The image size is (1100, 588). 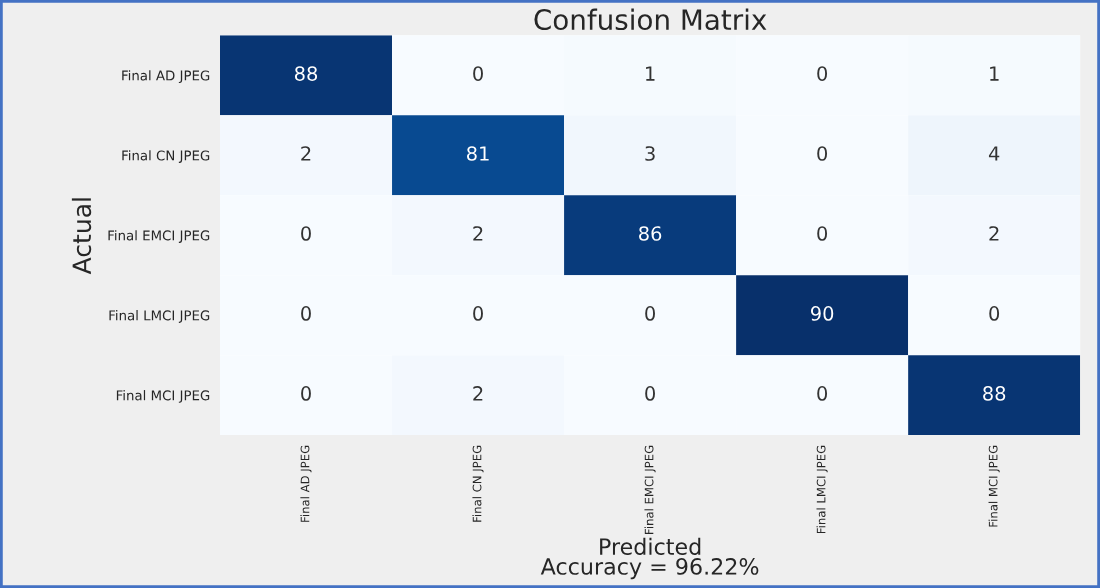 What do you see at coordinates (478, 153) in the screenshot?
I see `data-label: 81` at bounding box center [478, 153].